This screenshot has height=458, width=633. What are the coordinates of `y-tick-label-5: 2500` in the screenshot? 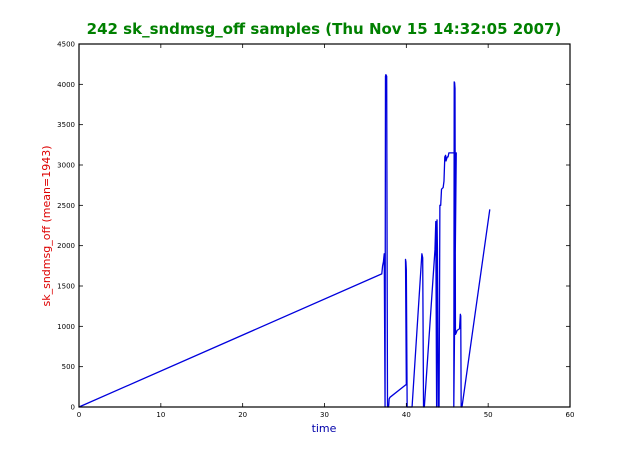 It's located at (66, 206).